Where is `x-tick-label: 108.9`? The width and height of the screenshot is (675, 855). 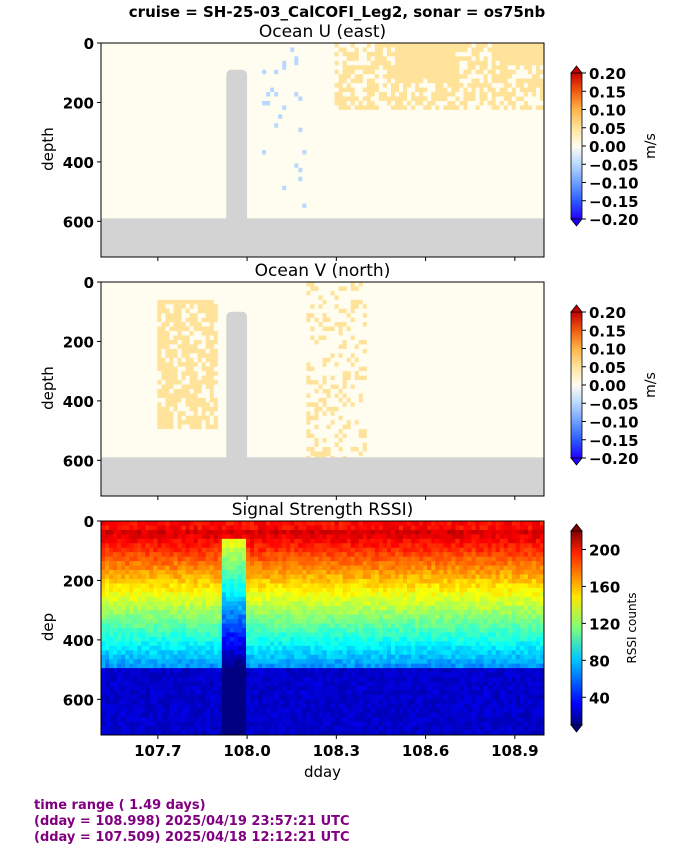 x-tick-label: 108.9 is located at coordinates (514, 751).